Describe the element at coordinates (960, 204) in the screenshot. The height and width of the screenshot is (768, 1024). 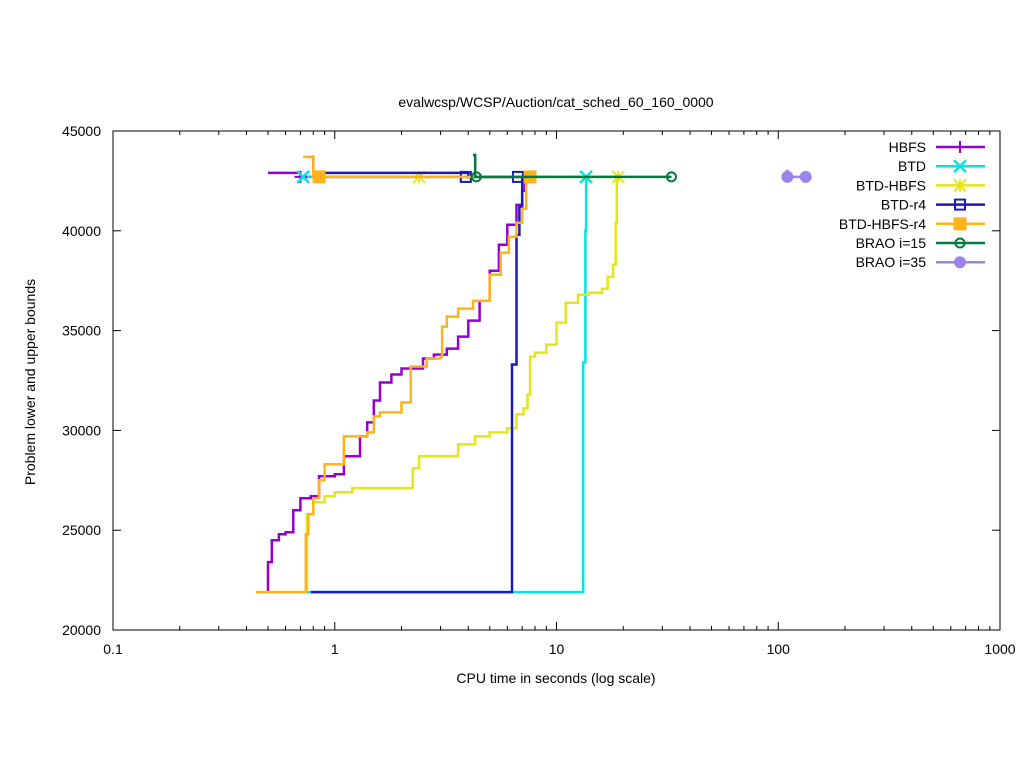
I see `legend-marker-btd-r4` at that location.